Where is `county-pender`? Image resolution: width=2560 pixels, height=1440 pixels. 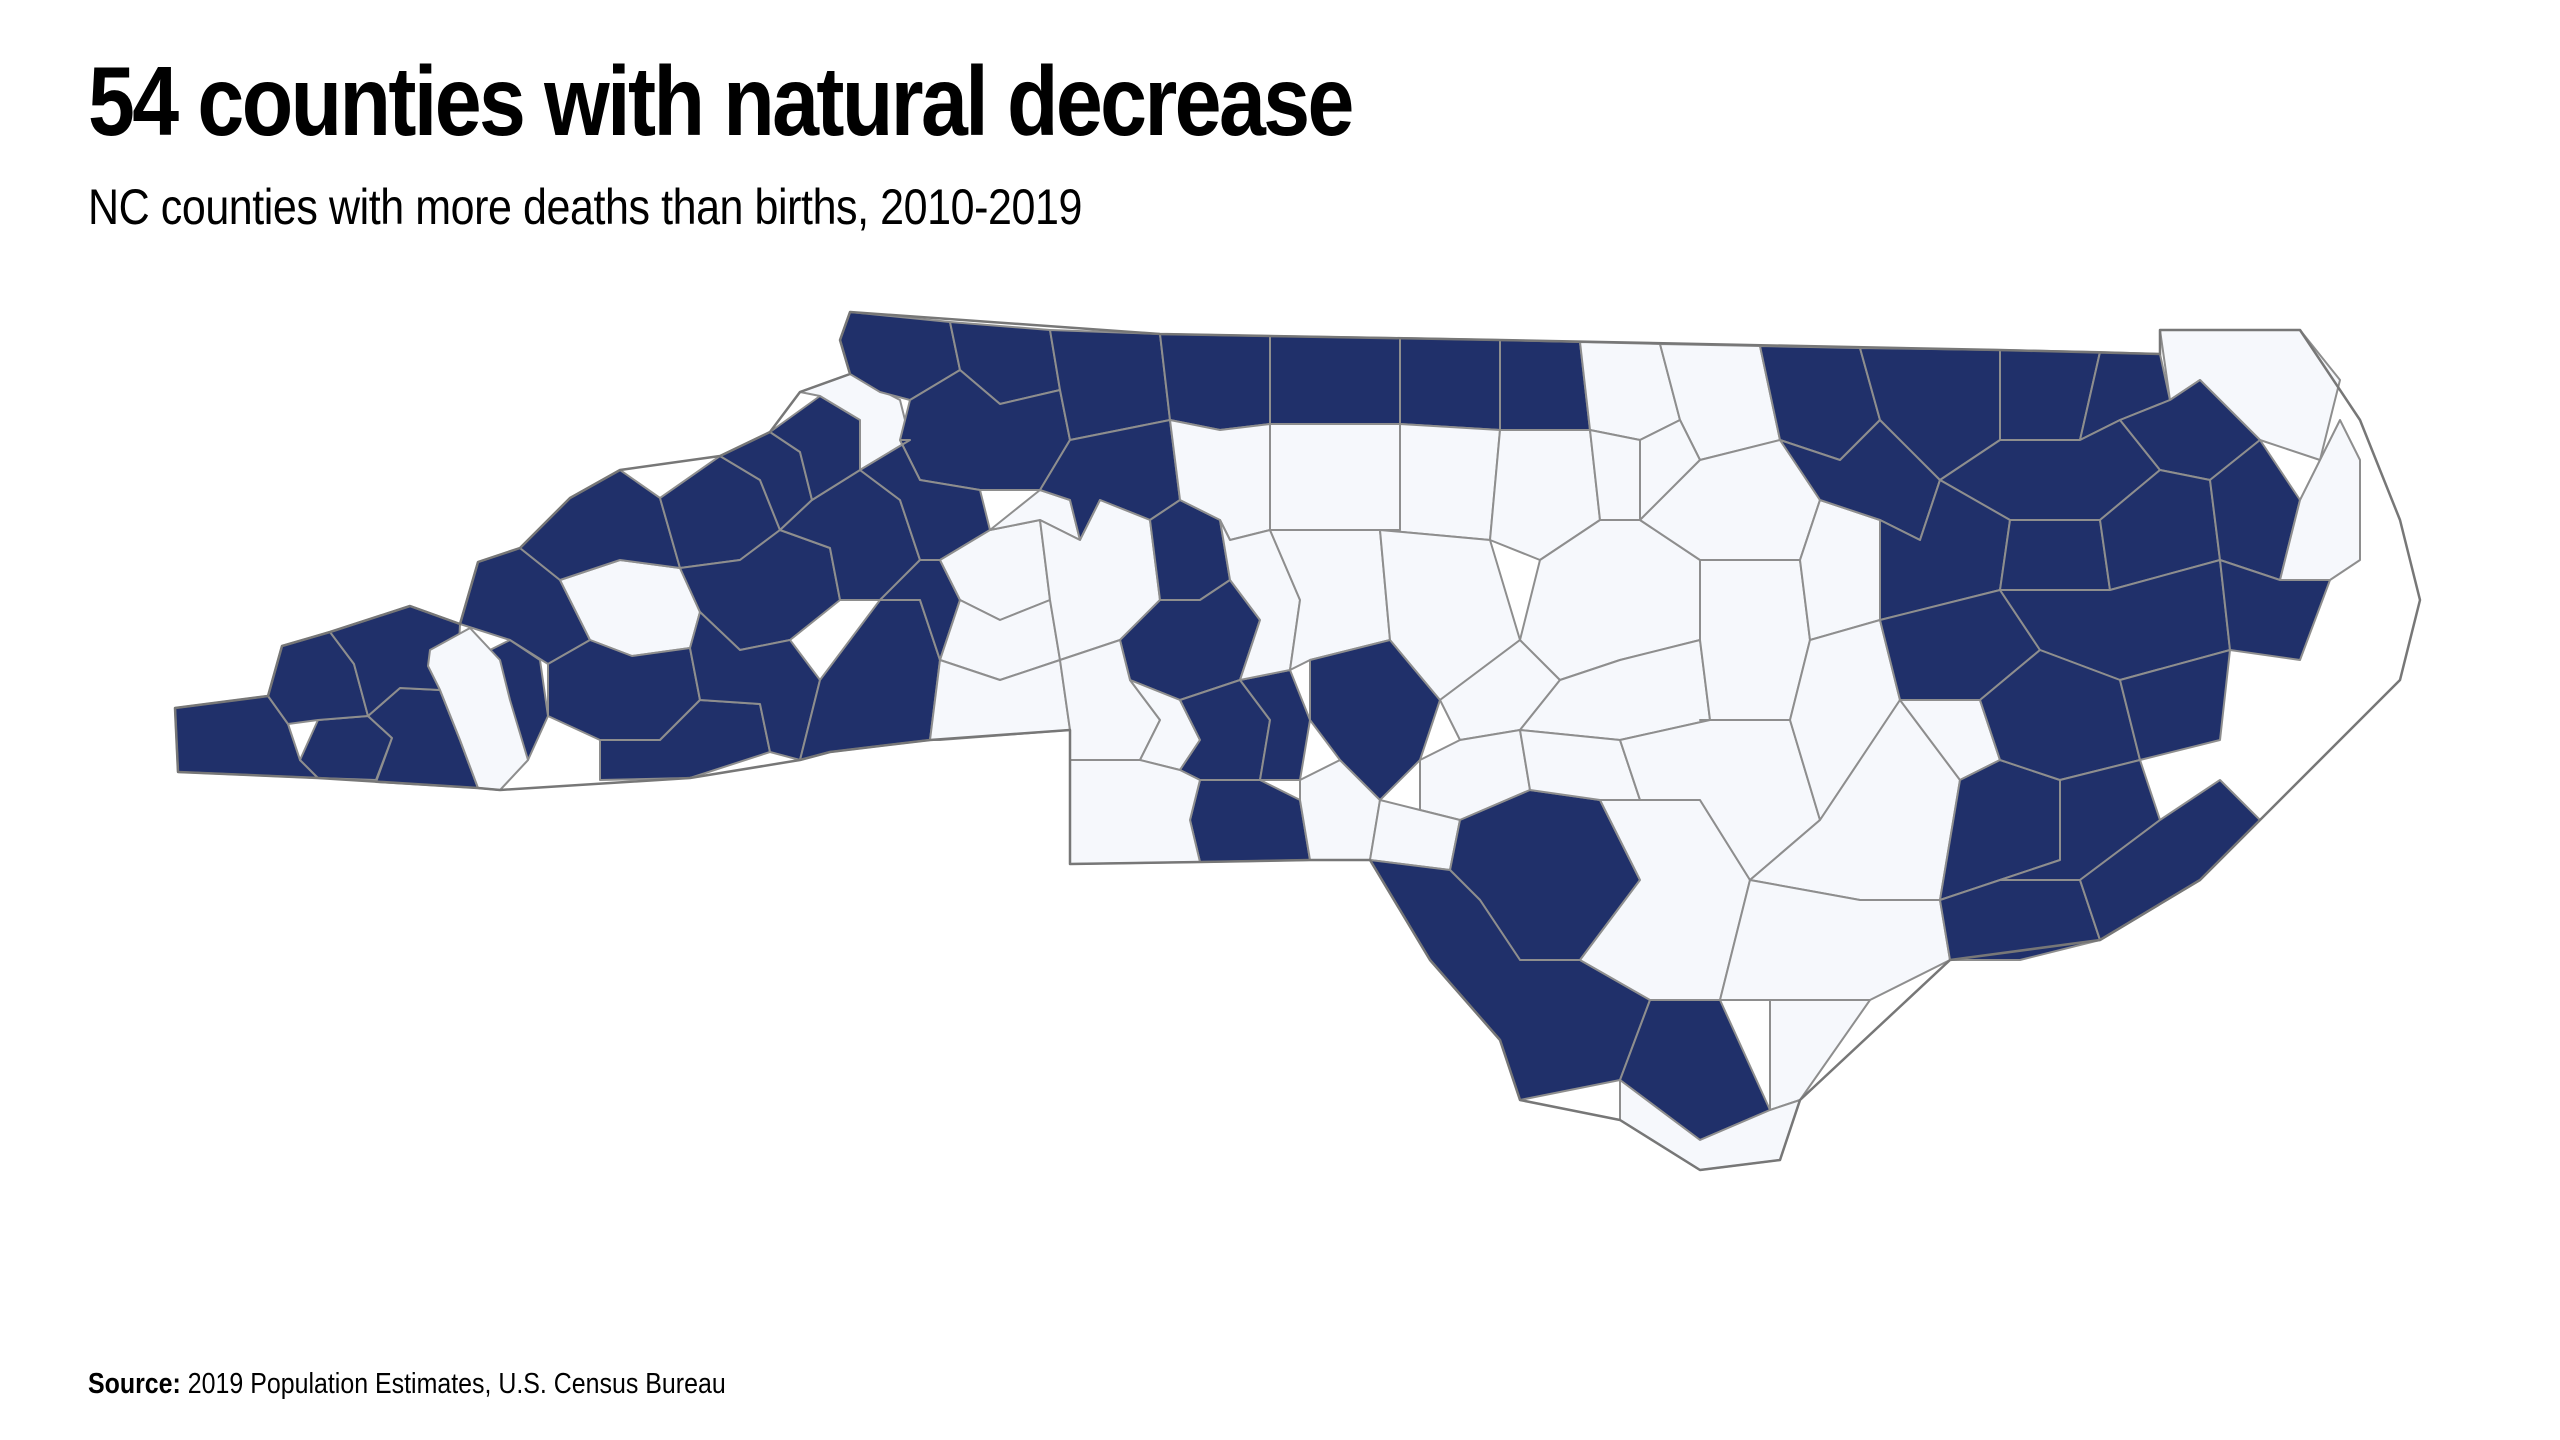 county-pender is located at coordinates (1835, 940).